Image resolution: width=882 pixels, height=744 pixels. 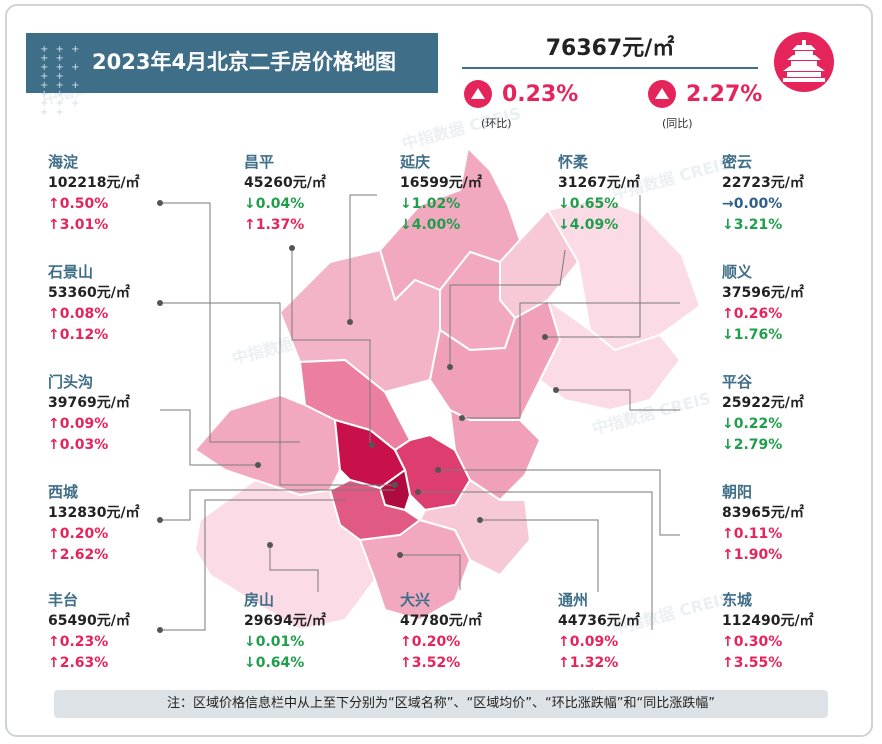 What do you see at coordinates (441, 194) in the screenshot?
I see `district-info-yanqing: 延庆 16599元/㎡ ↓1.02% ↓4.00%` at bounding box center [441, 194].